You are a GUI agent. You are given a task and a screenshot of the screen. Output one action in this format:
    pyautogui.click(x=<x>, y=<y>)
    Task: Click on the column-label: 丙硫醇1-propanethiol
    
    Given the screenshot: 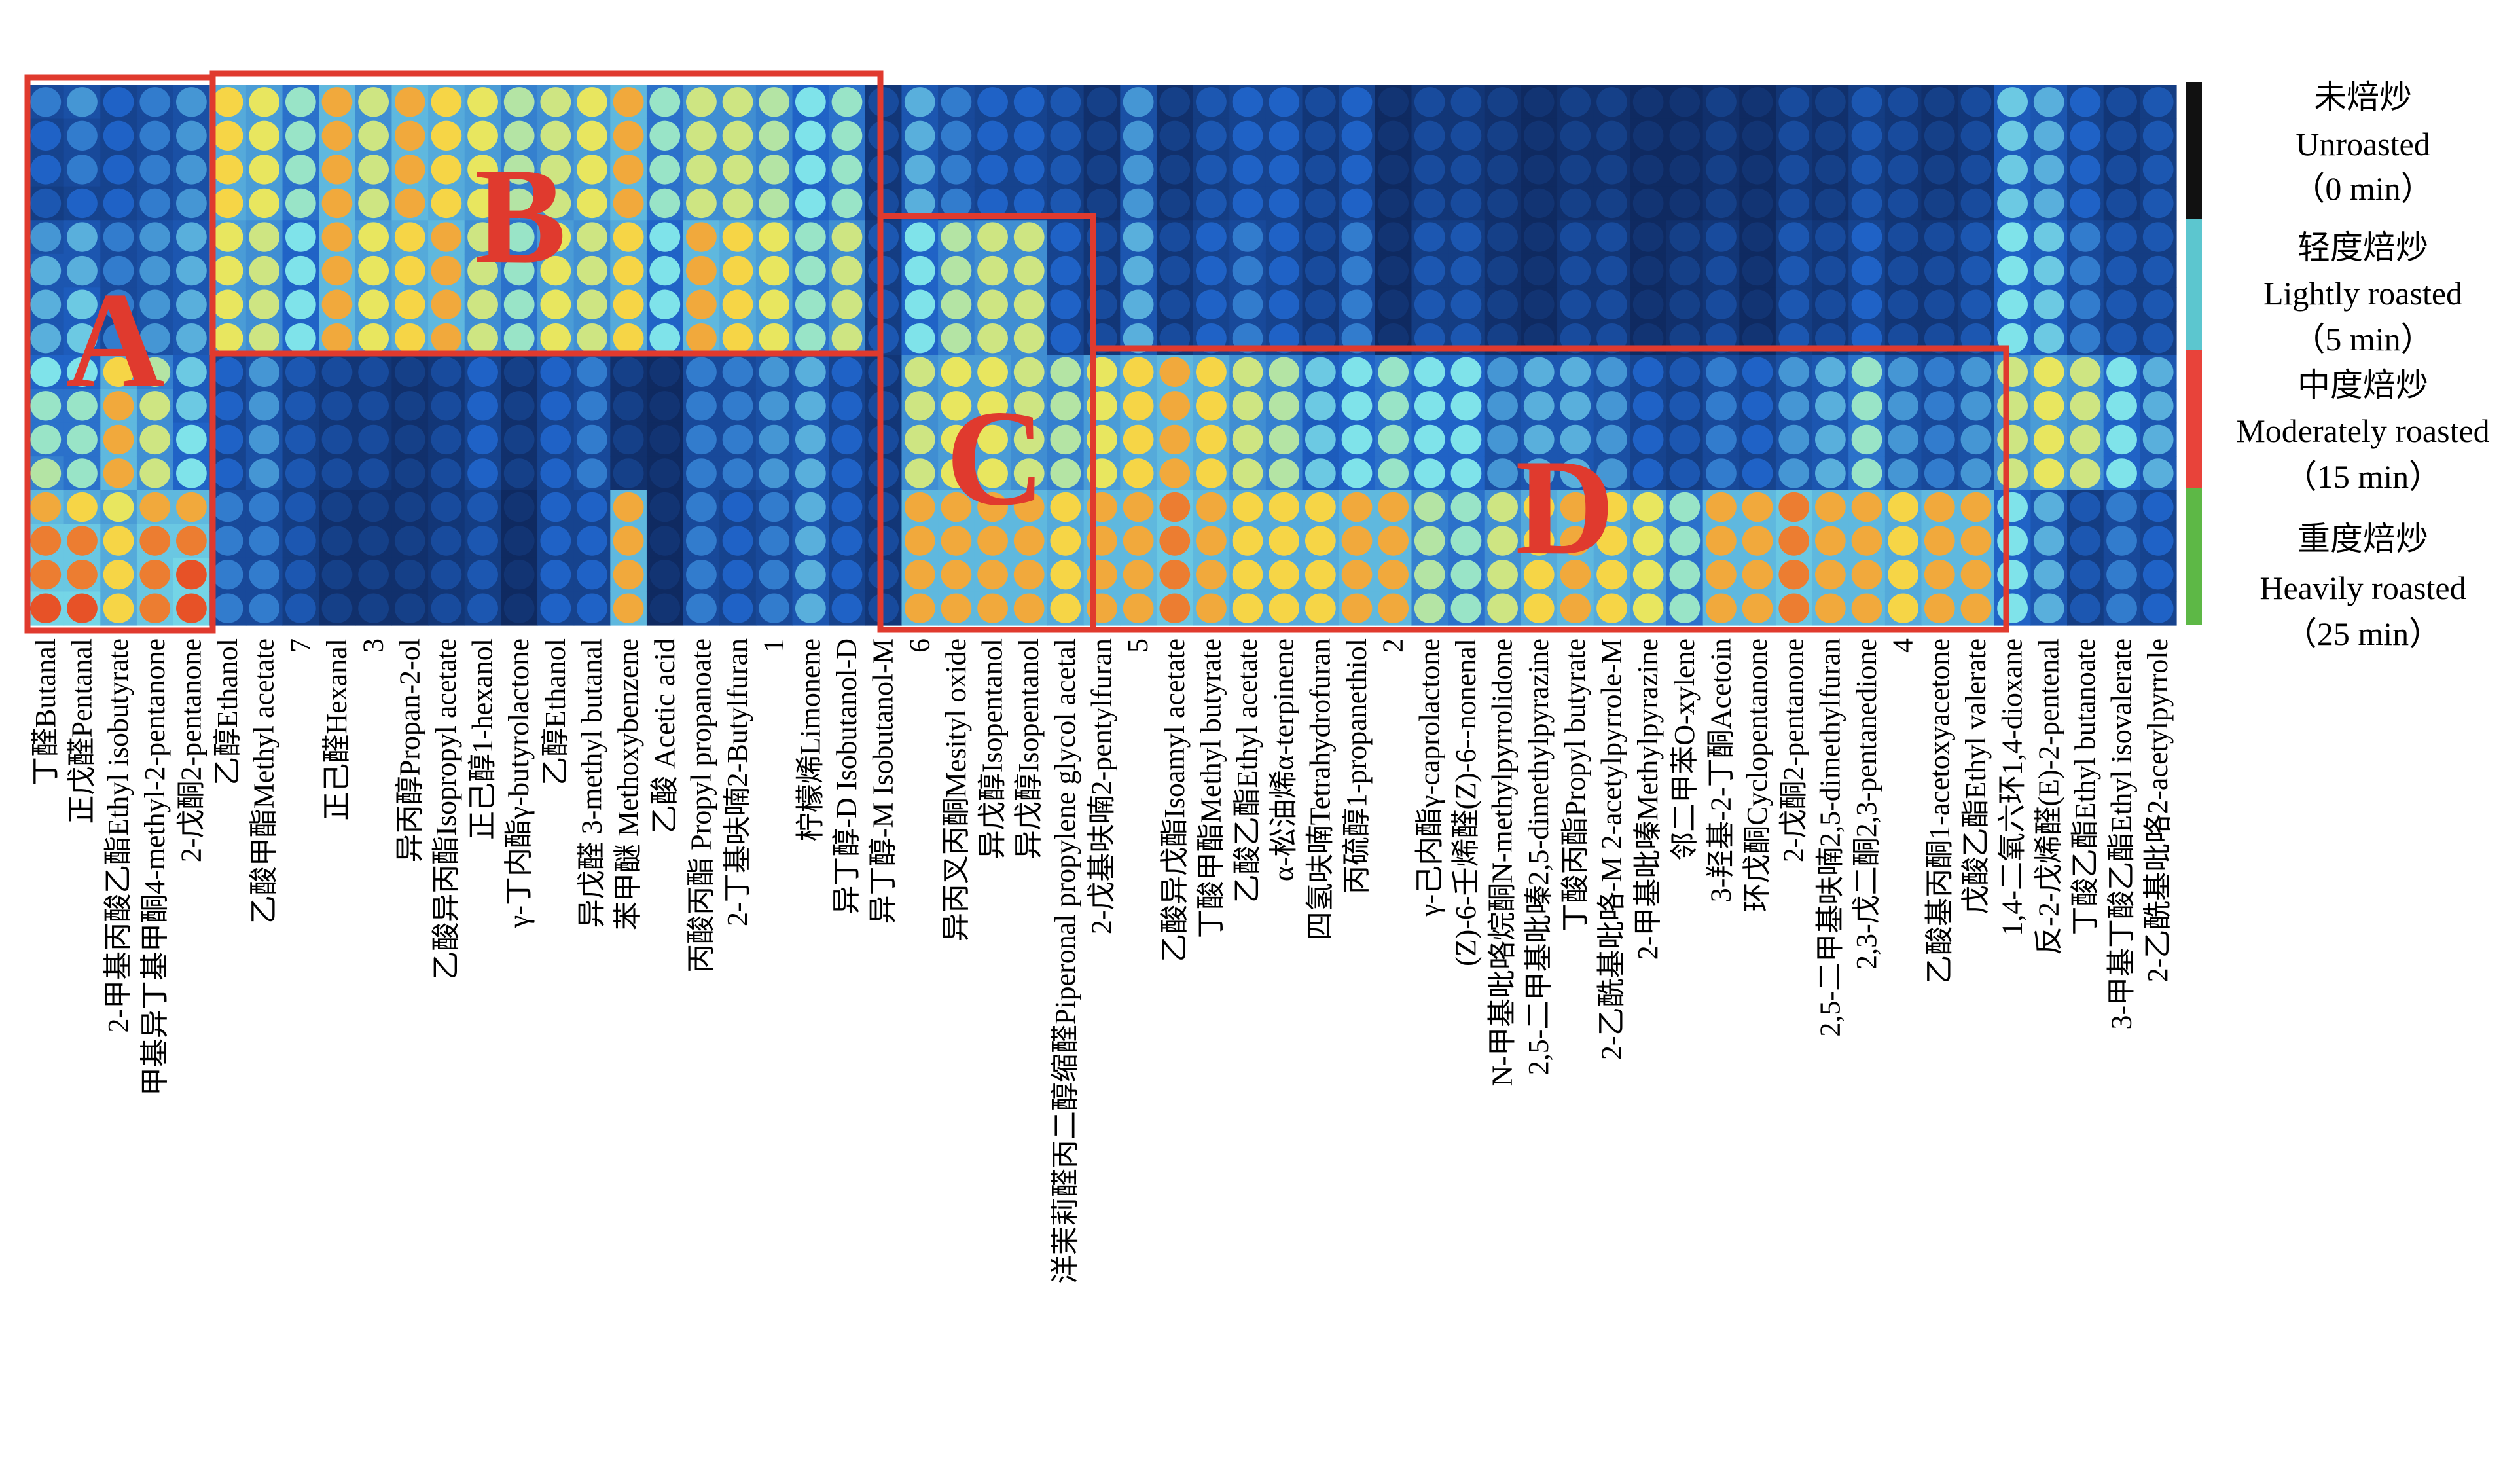 What is the action you would take?
    pyautogui.click(x=1357, y=766)
    